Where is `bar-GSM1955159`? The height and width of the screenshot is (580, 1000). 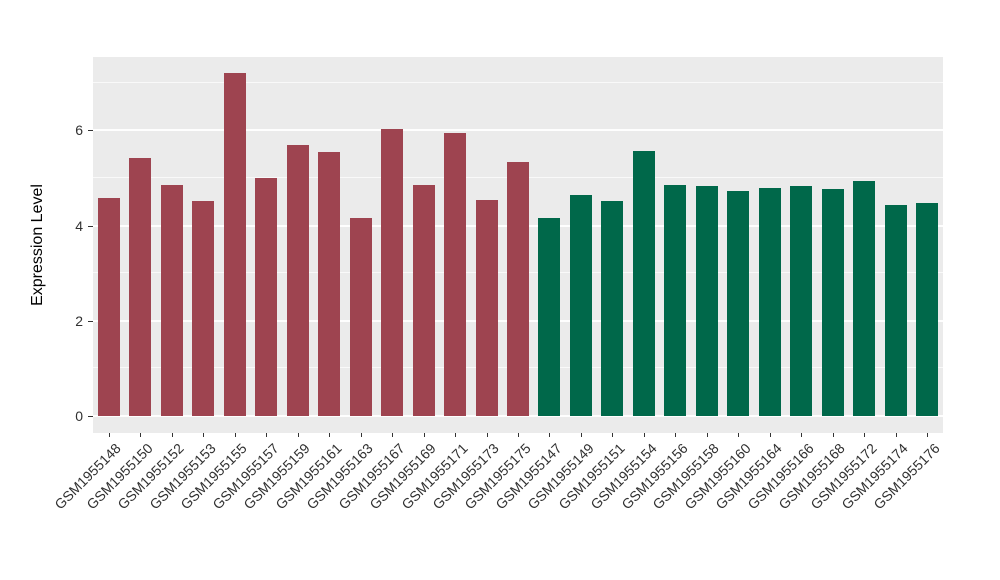
bar-GSM1955159 is located at coordinates (297, 280).